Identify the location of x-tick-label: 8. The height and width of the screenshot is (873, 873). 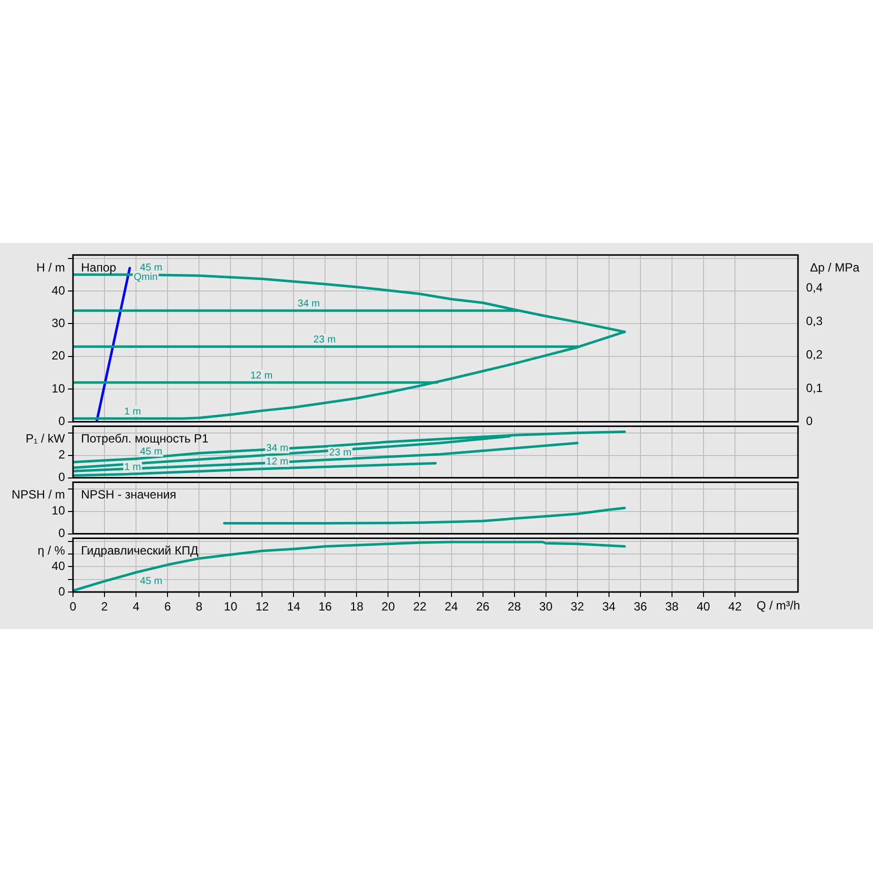
(199, 607).